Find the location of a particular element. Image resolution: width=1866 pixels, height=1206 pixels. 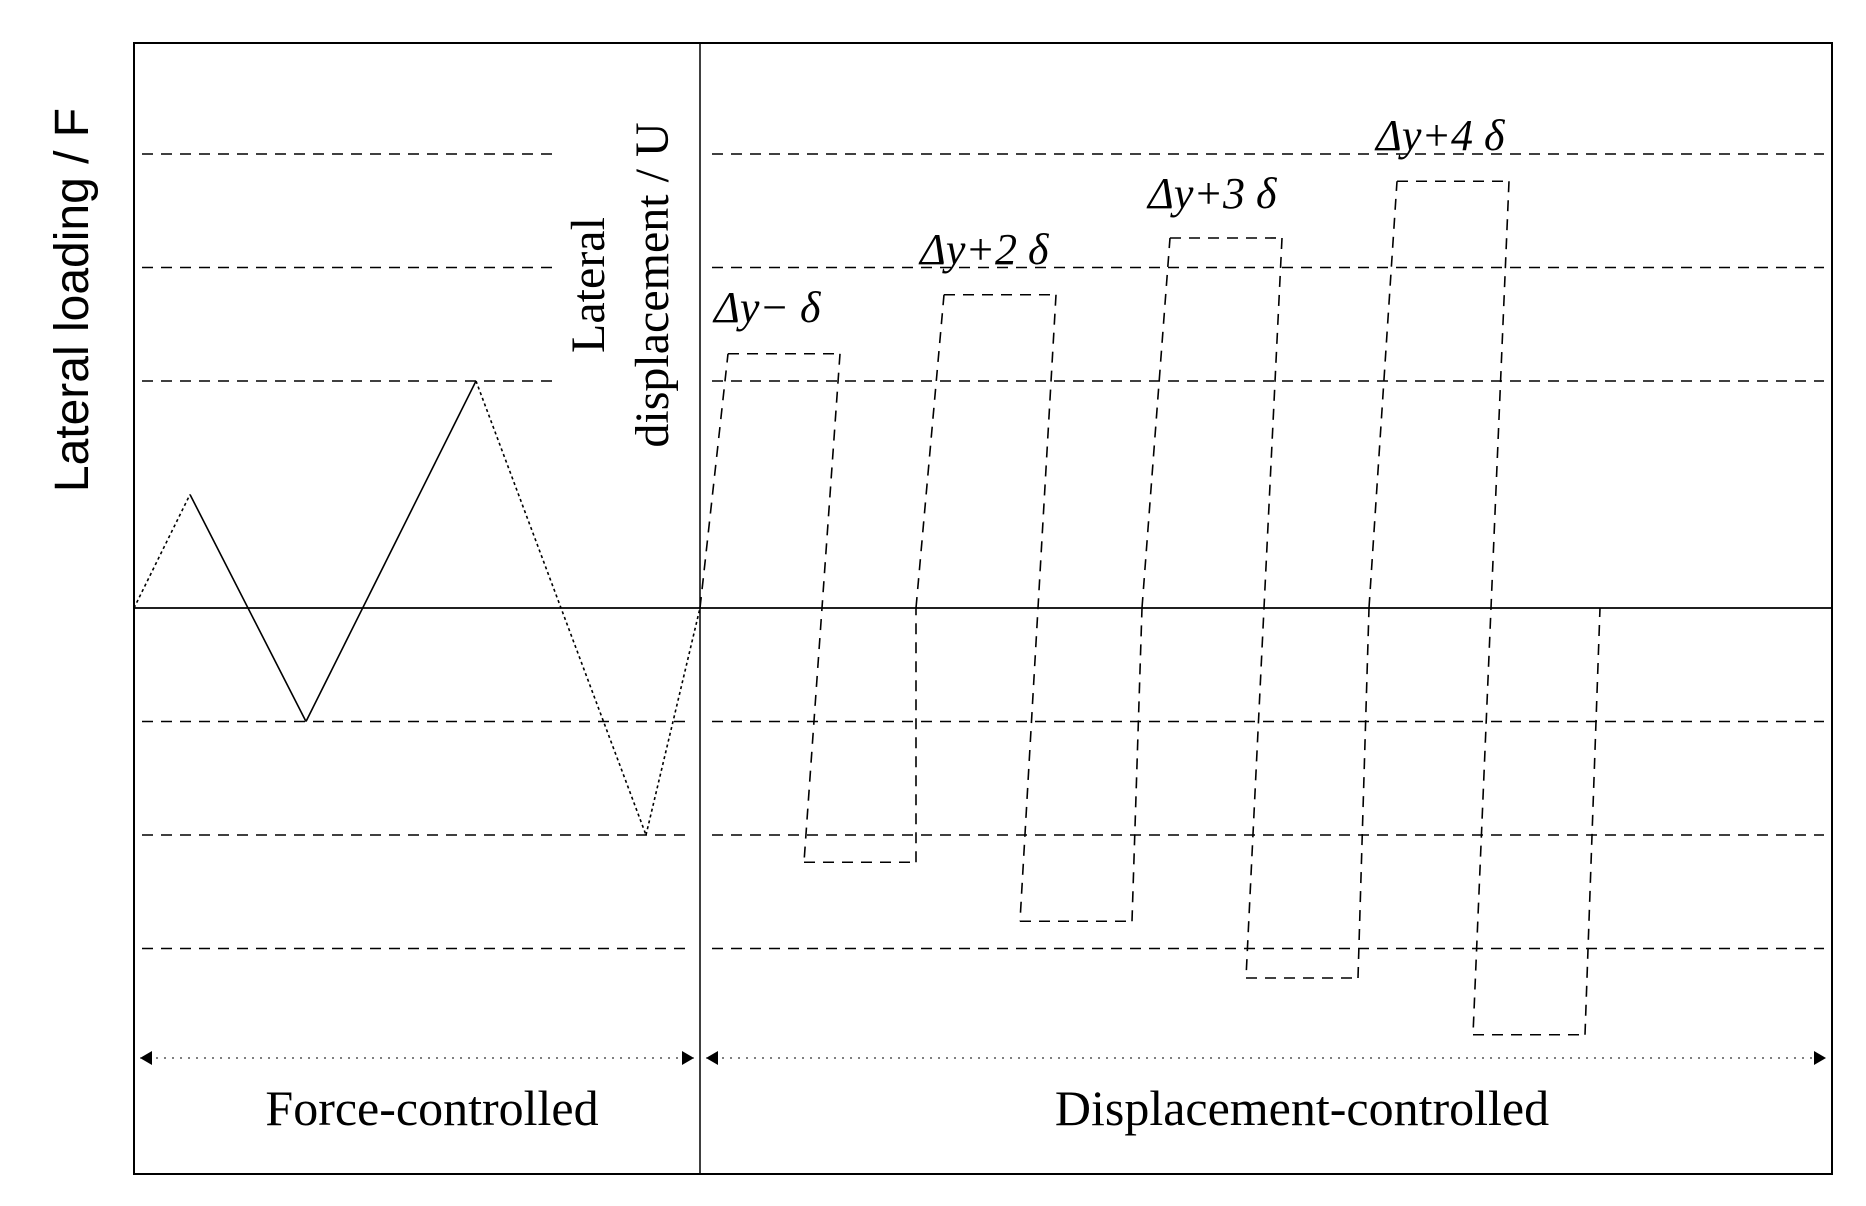

force-axis-label: Lateral loading / F is located at coordinates (72, 300).